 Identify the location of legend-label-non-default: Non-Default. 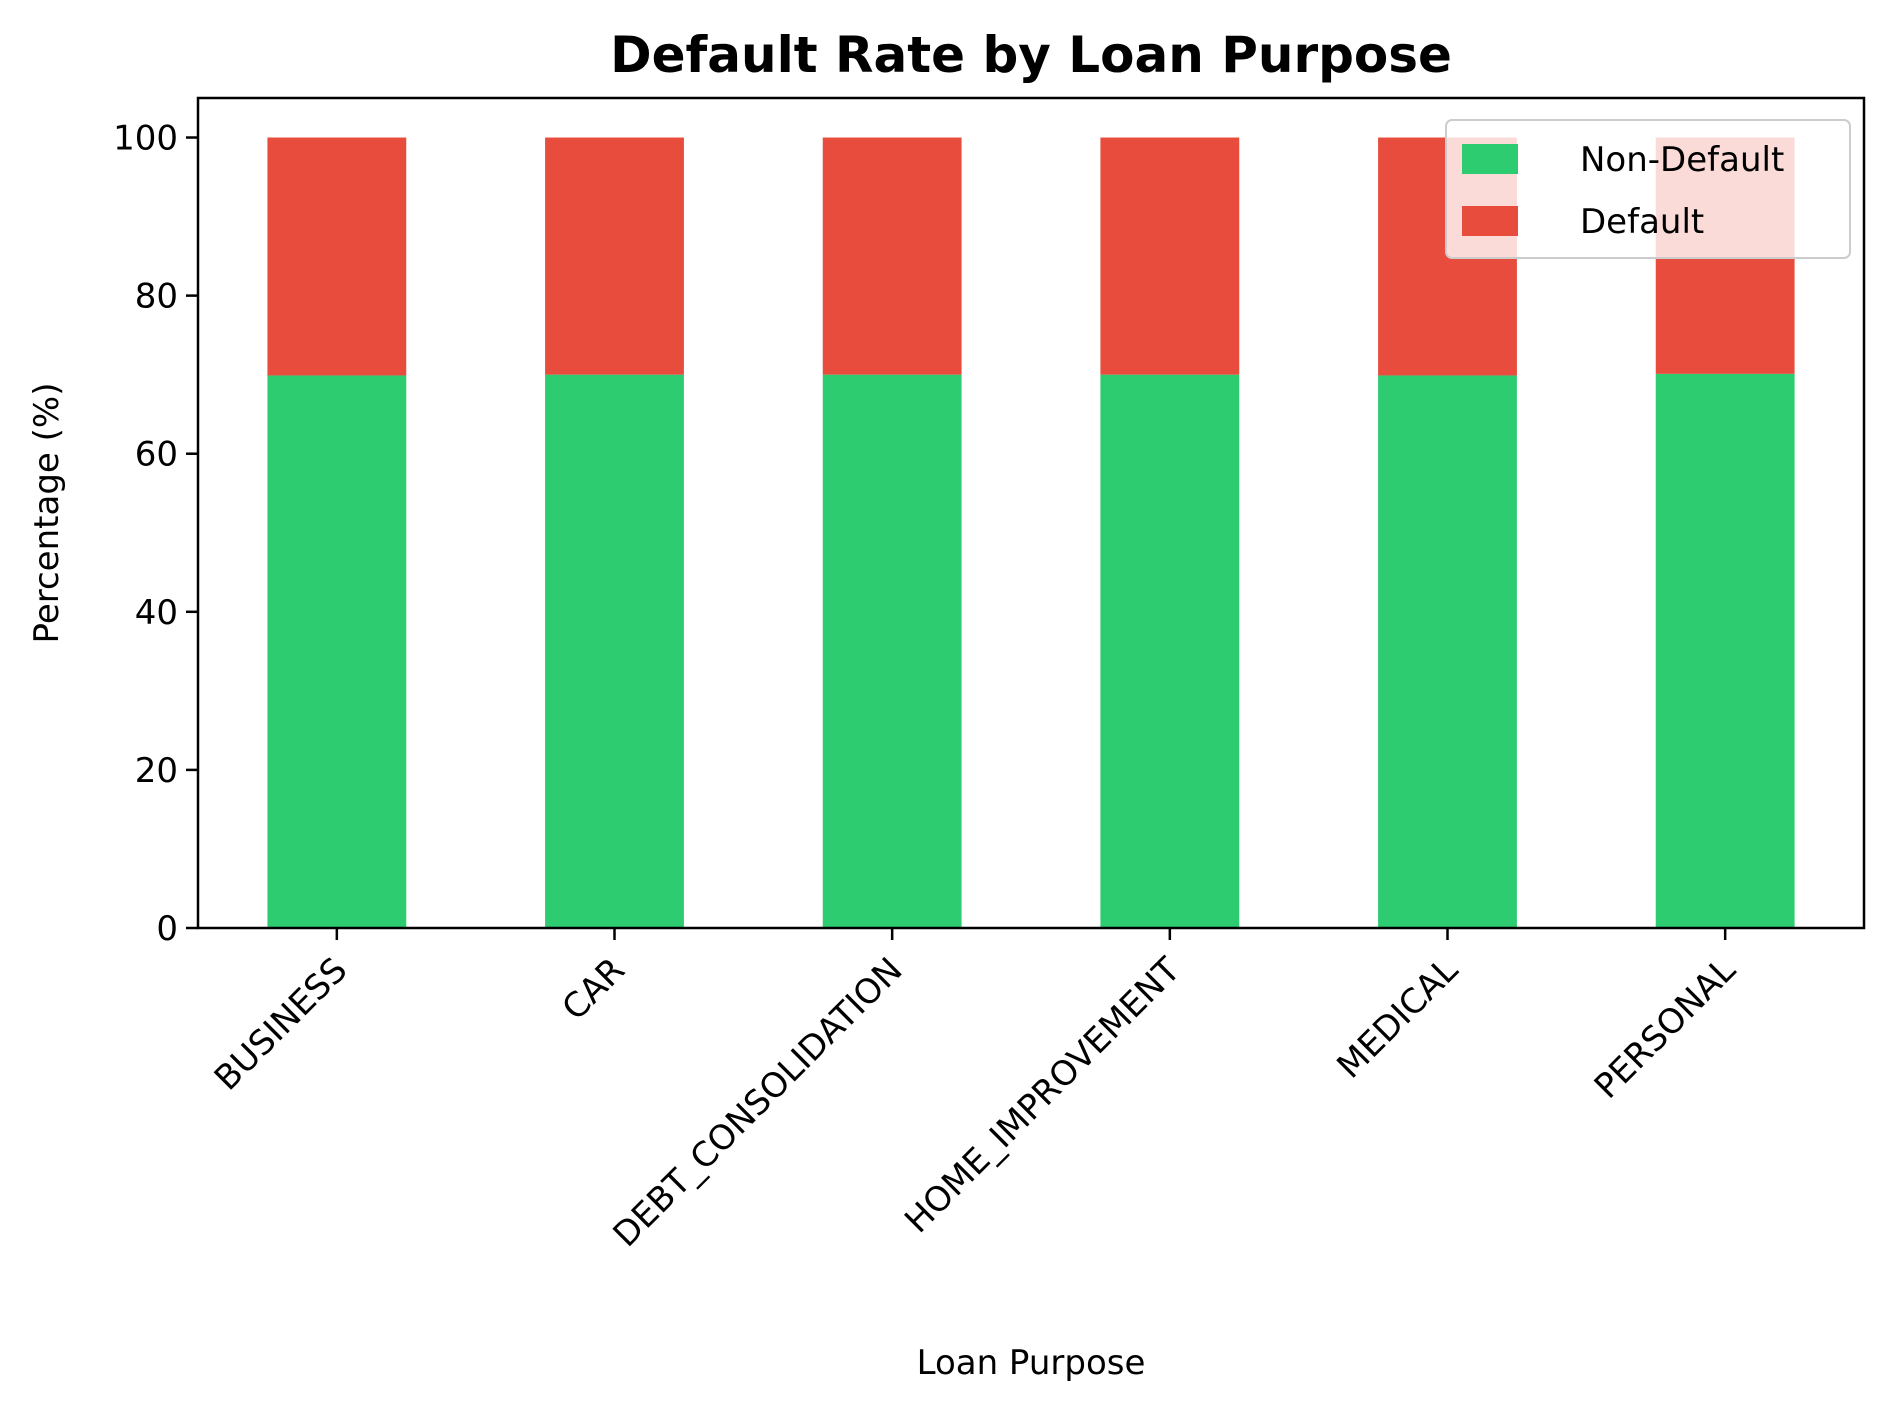
(1682, 160).